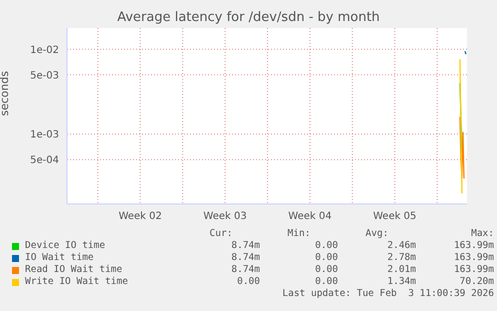 This screenshot has height=311, width=497. Describe the element at coordinates (5, 93) in the screenshot. I see `y-axis-title: seconds` at that location.